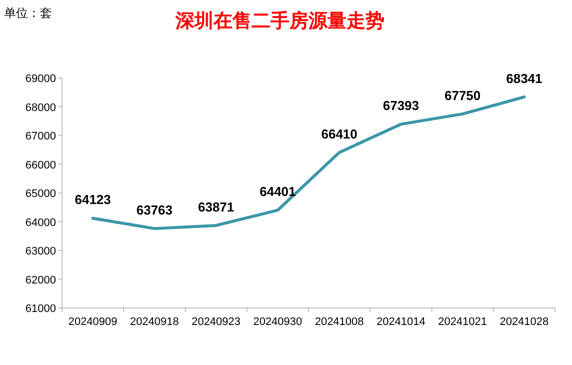 This screenshot has width=572, height=365. What do you see at coordinates (154, 210) in the screenshot?
I see `data-label: 63763` at bounding box center [154, 210].